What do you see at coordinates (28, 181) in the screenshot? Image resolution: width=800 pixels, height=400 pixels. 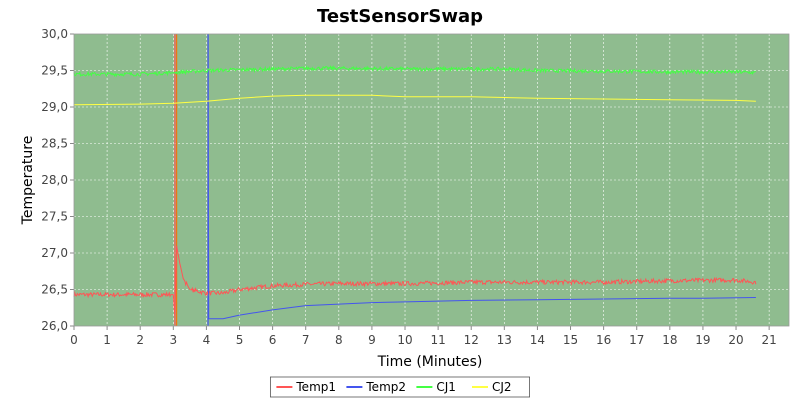 I see `y-axis-label: Temperature` at bounding box center [28, 181].